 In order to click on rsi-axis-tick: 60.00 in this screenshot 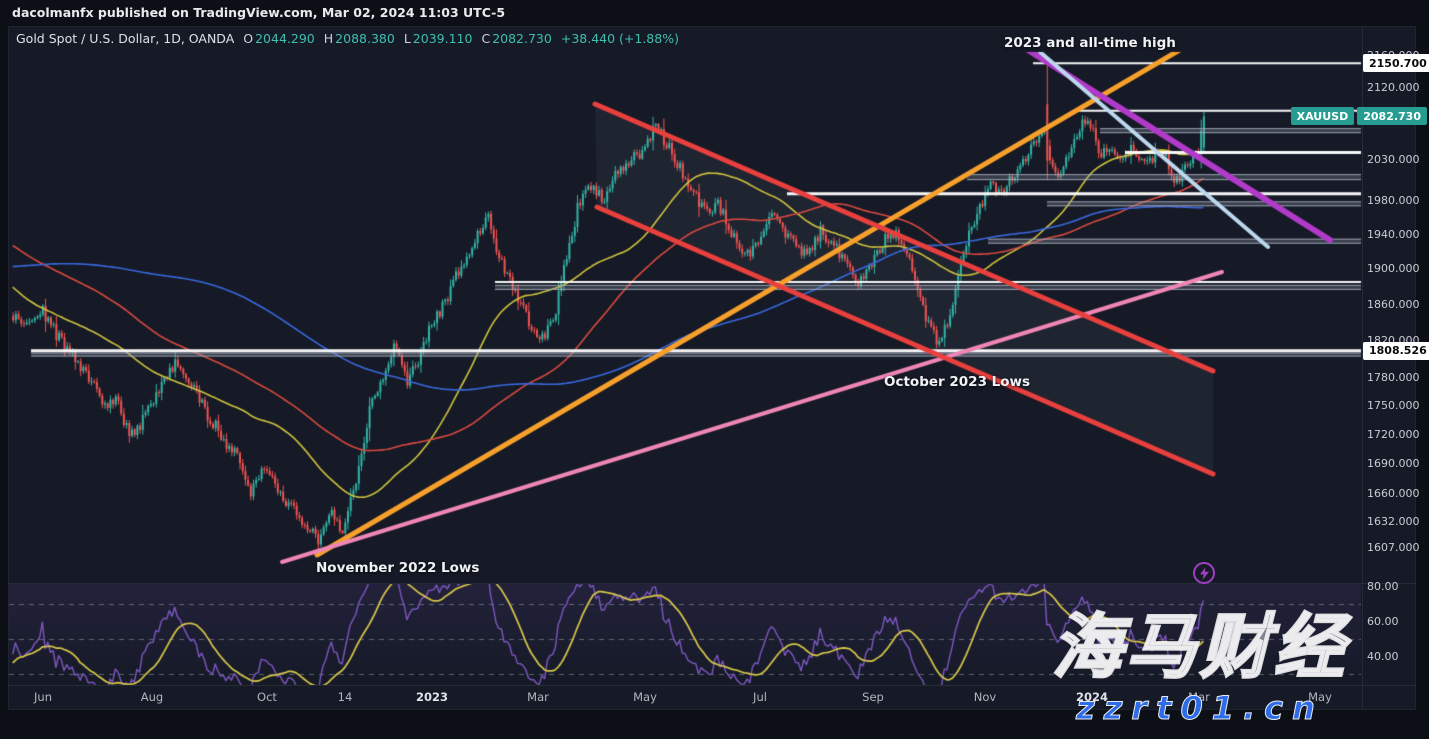, I will do `click(1383, 621)`.